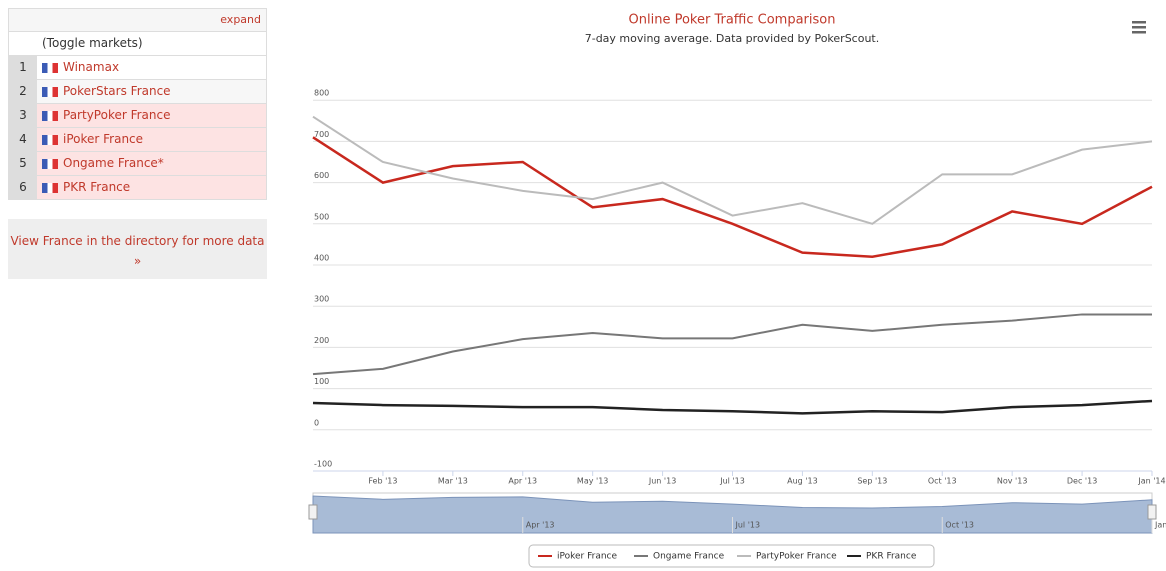 The width and height of the screenshot is (1166, 571). Describe the element at coordinates (321, 93) in the screenshot. I see `y-tick-label: 800` at that location.